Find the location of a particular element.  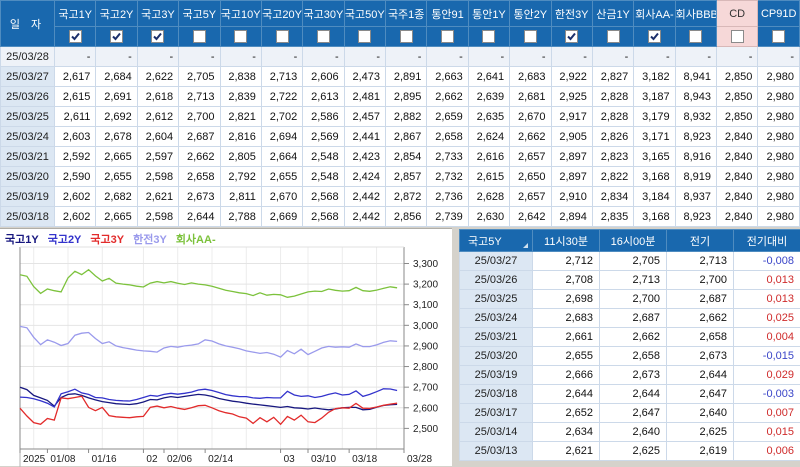

column-header-한전3Y: 한전3Y is located at coordinates (571, 14).